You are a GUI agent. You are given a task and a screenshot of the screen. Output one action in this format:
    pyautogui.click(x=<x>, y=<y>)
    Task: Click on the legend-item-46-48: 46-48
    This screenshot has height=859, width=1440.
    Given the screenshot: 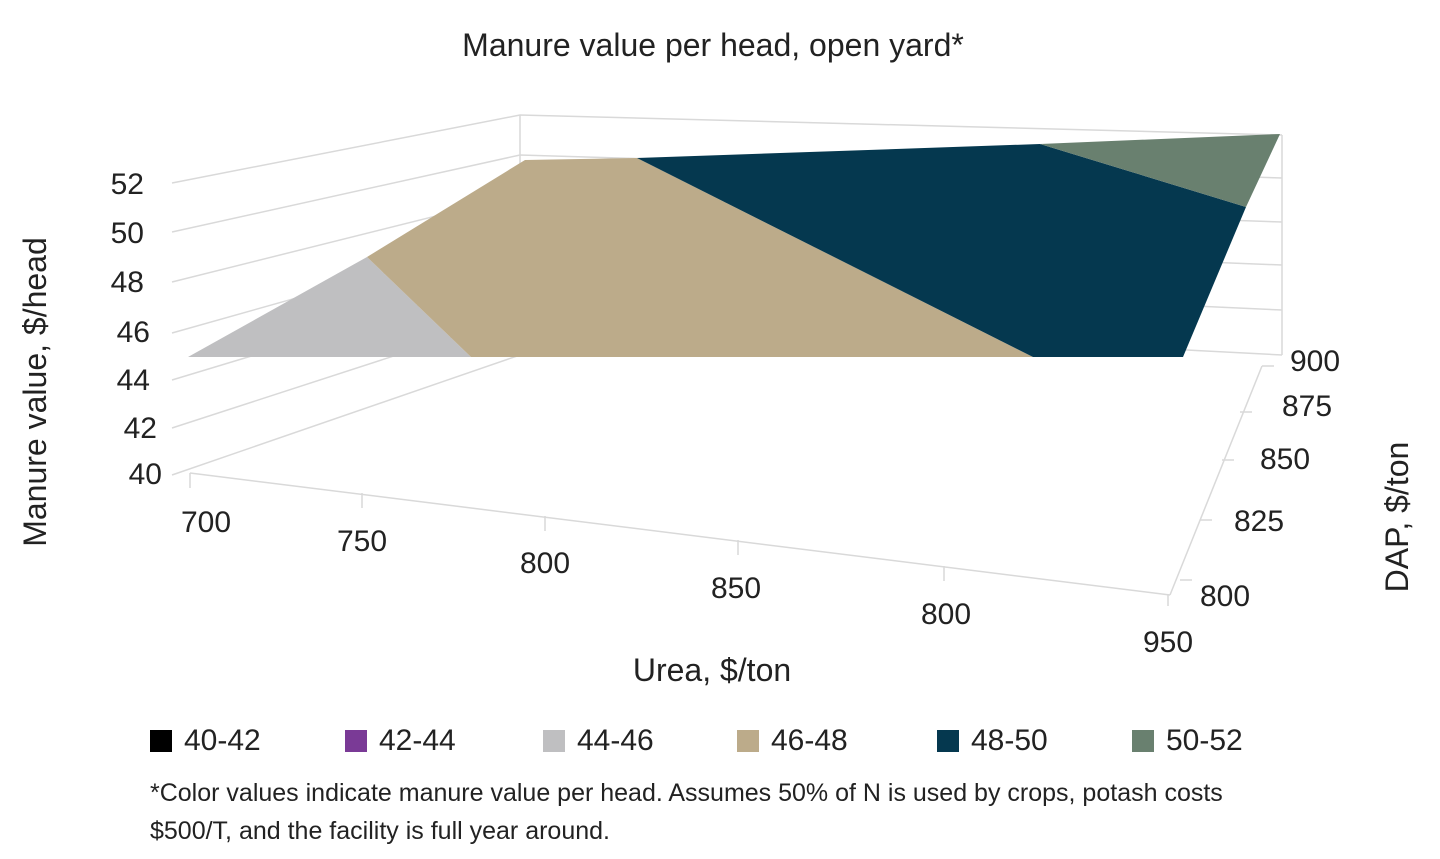 What is the action you would take?
    pyautogui.click(x=792, y=741)
    